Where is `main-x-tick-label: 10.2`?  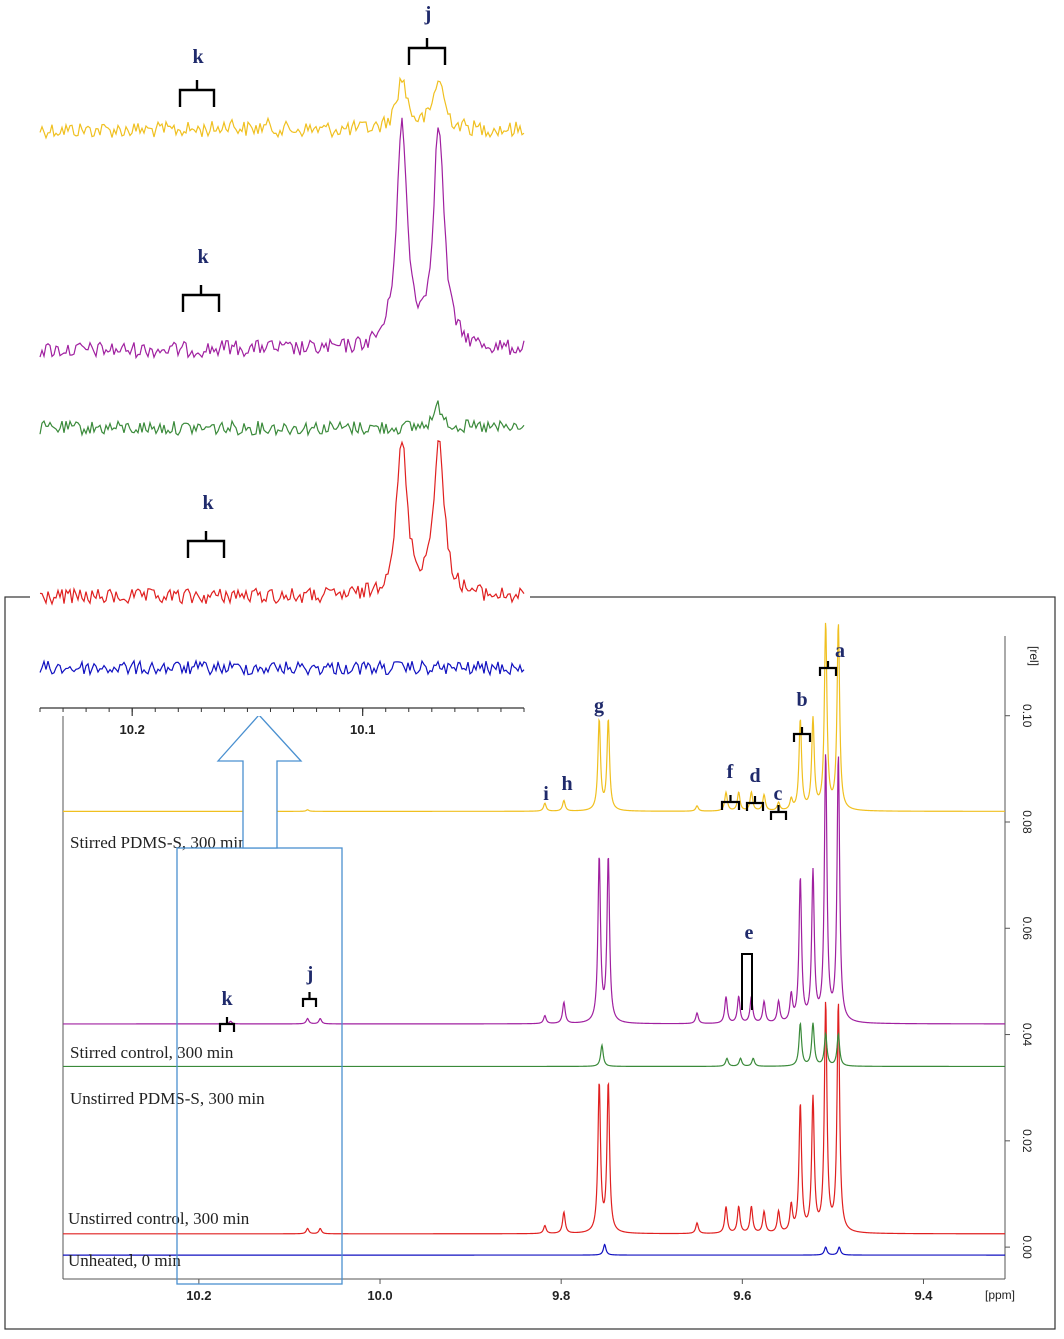
main-x-tick-label: 10.2 is located at coordinates (198, 1295).